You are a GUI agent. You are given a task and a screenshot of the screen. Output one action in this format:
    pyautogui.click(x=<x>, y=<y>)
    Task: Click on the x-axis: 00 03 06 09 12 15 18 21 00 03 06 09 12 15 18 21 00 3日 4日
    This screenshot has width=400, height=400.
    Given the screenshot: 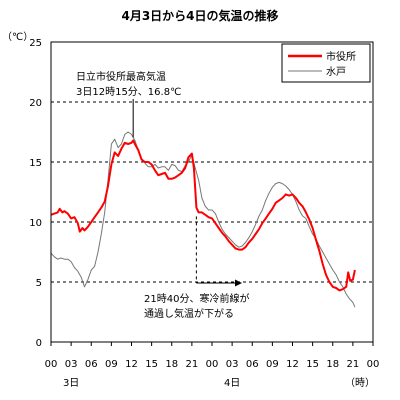 What is the action you would take?
    pyautogui.click(x=212, y=365)
    